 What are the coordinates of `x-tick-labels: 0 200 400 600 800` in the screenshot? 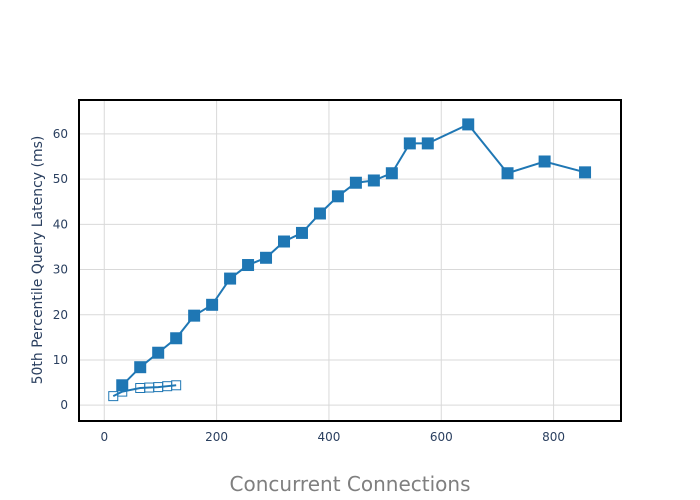 It's located at (332, 437).